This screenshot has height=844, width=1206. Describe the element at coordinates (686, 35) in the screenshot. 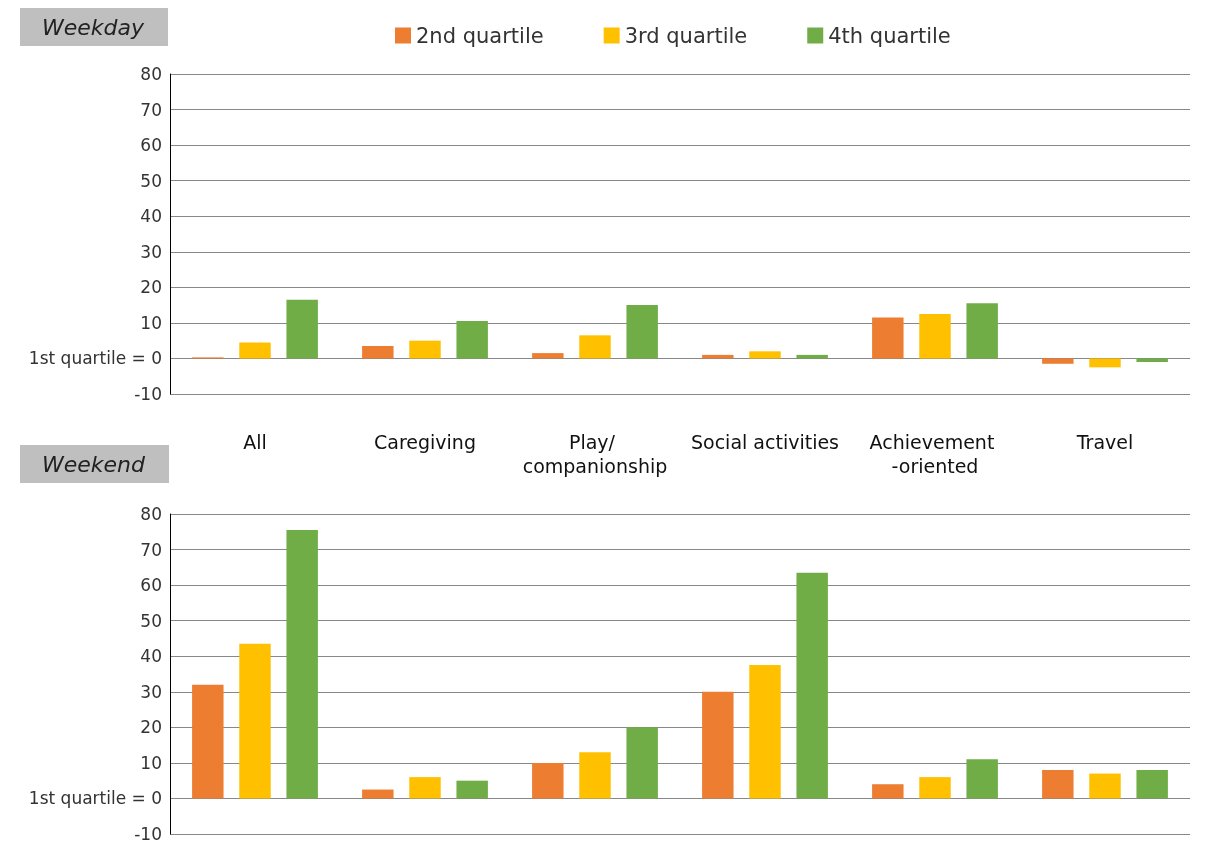

I see `legend-label: 3rd quartile` at that location.